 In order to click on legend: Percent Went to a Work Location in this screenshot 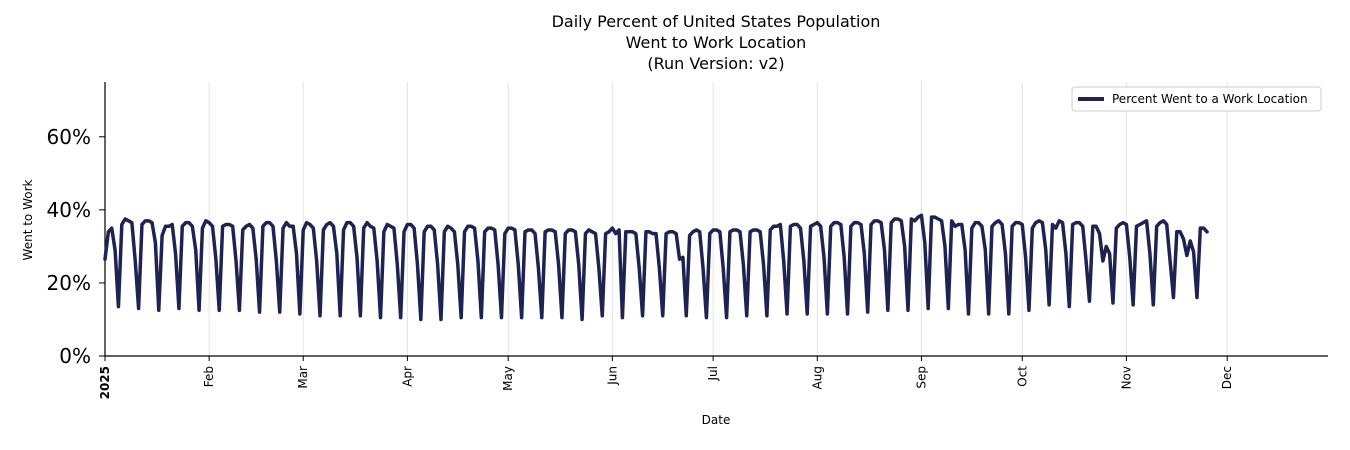, I will do `click(1196, 99)`.